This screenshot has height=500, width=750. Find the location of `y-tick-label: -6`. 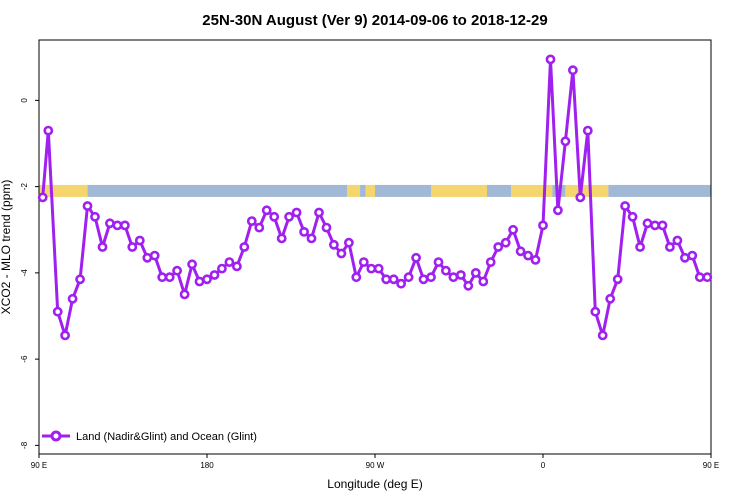

y-tick-label: -6 is located at coordinates (24, 359).